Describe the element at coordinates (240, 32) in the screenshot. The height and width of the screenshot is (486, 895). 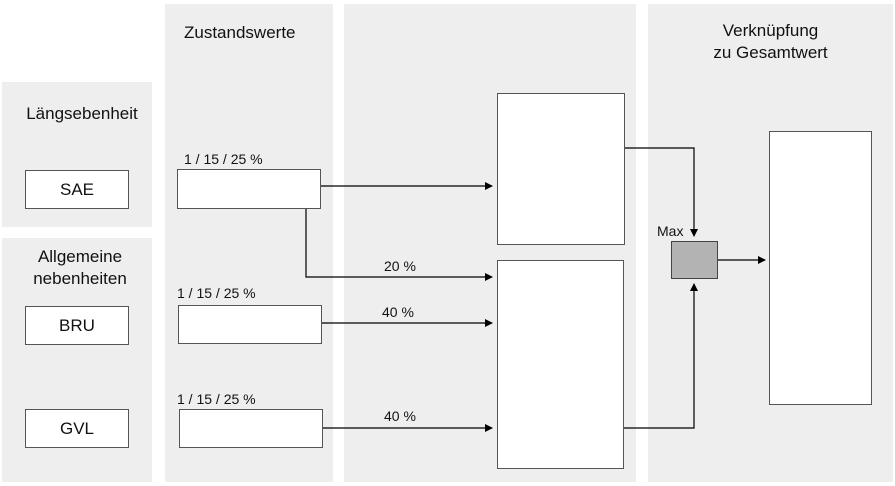
I see `zustandswerte-title: Zustandswerte` at that location.